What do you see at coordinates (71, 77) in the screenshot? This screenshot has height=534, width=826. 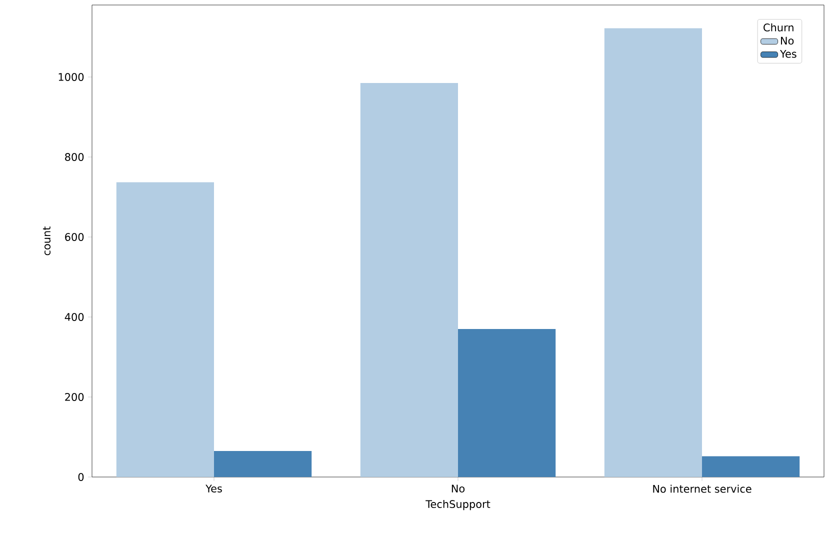 I see `y-tick-label: 1000` at bounding box center [71, 77].